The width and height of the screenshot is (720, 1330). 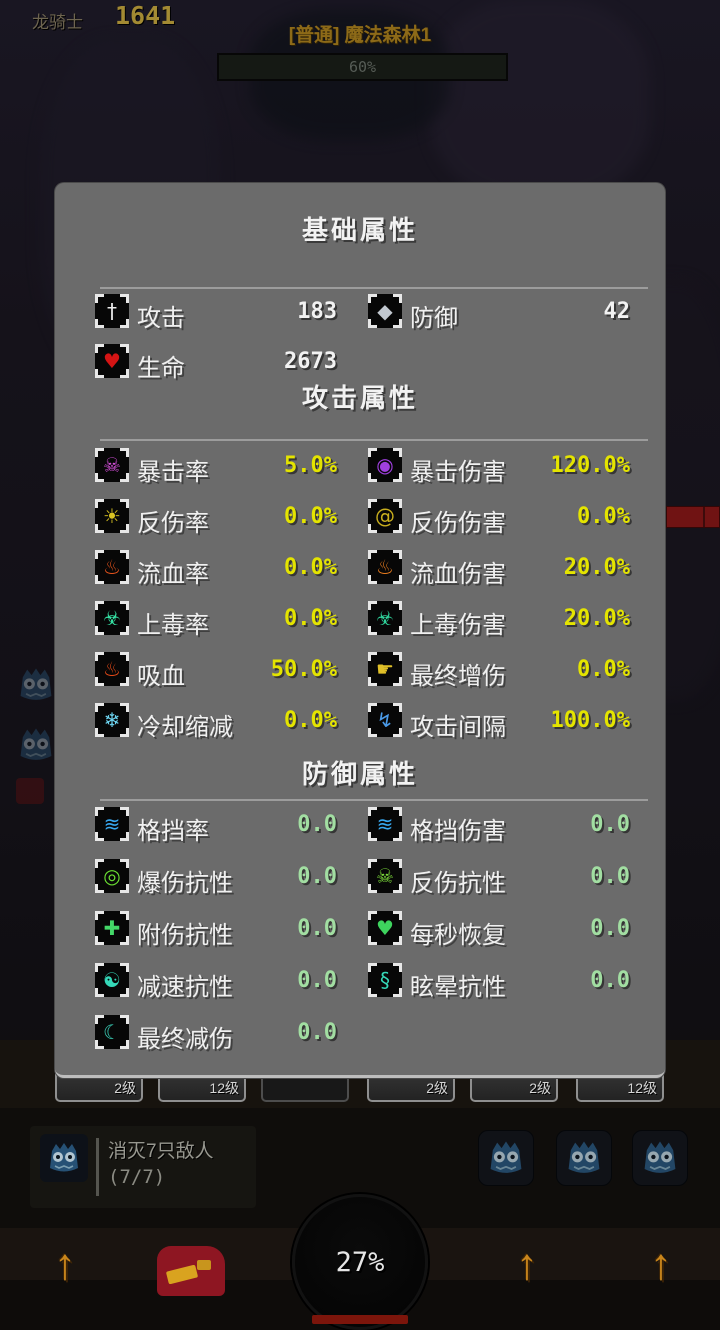 I want to click on poison-damage-icon: ☣, so click(x=385, y=618).